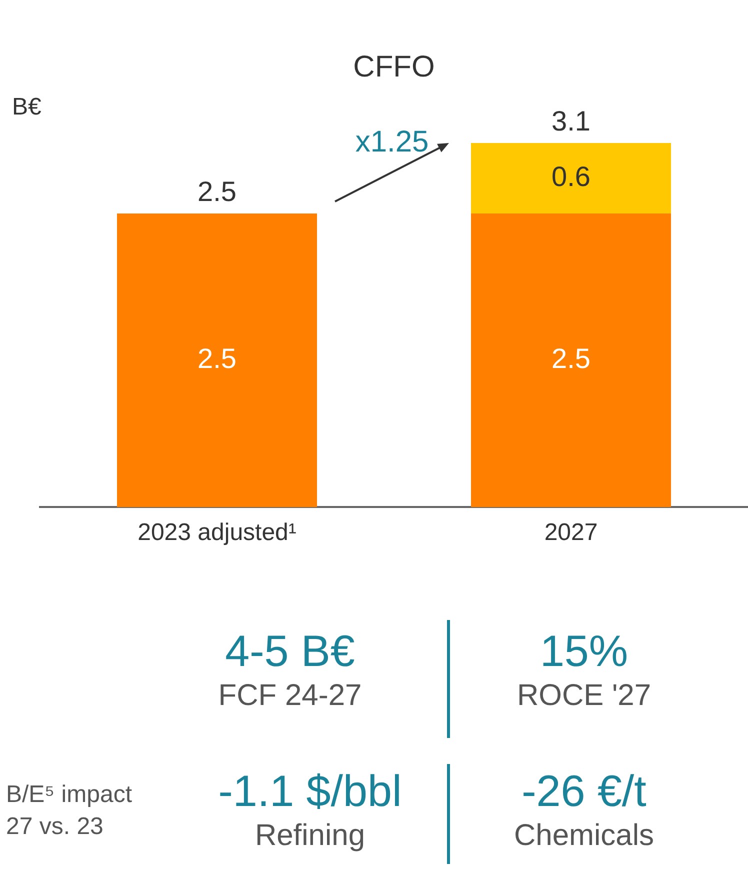 The width and height of the screenshot is (748, 869). I want to click on annotation: x1.25, so click(392, 141).